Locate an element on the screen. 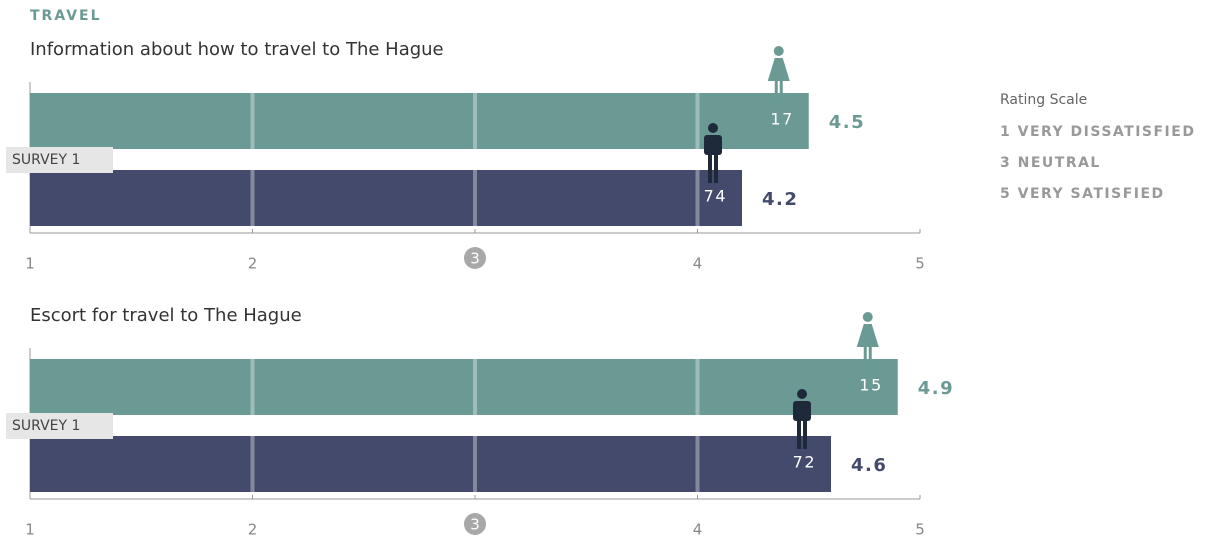 Image resolution: width=1214 pixels, height=539 pixels. count-label: 15 is located at coordinates (870, 385).